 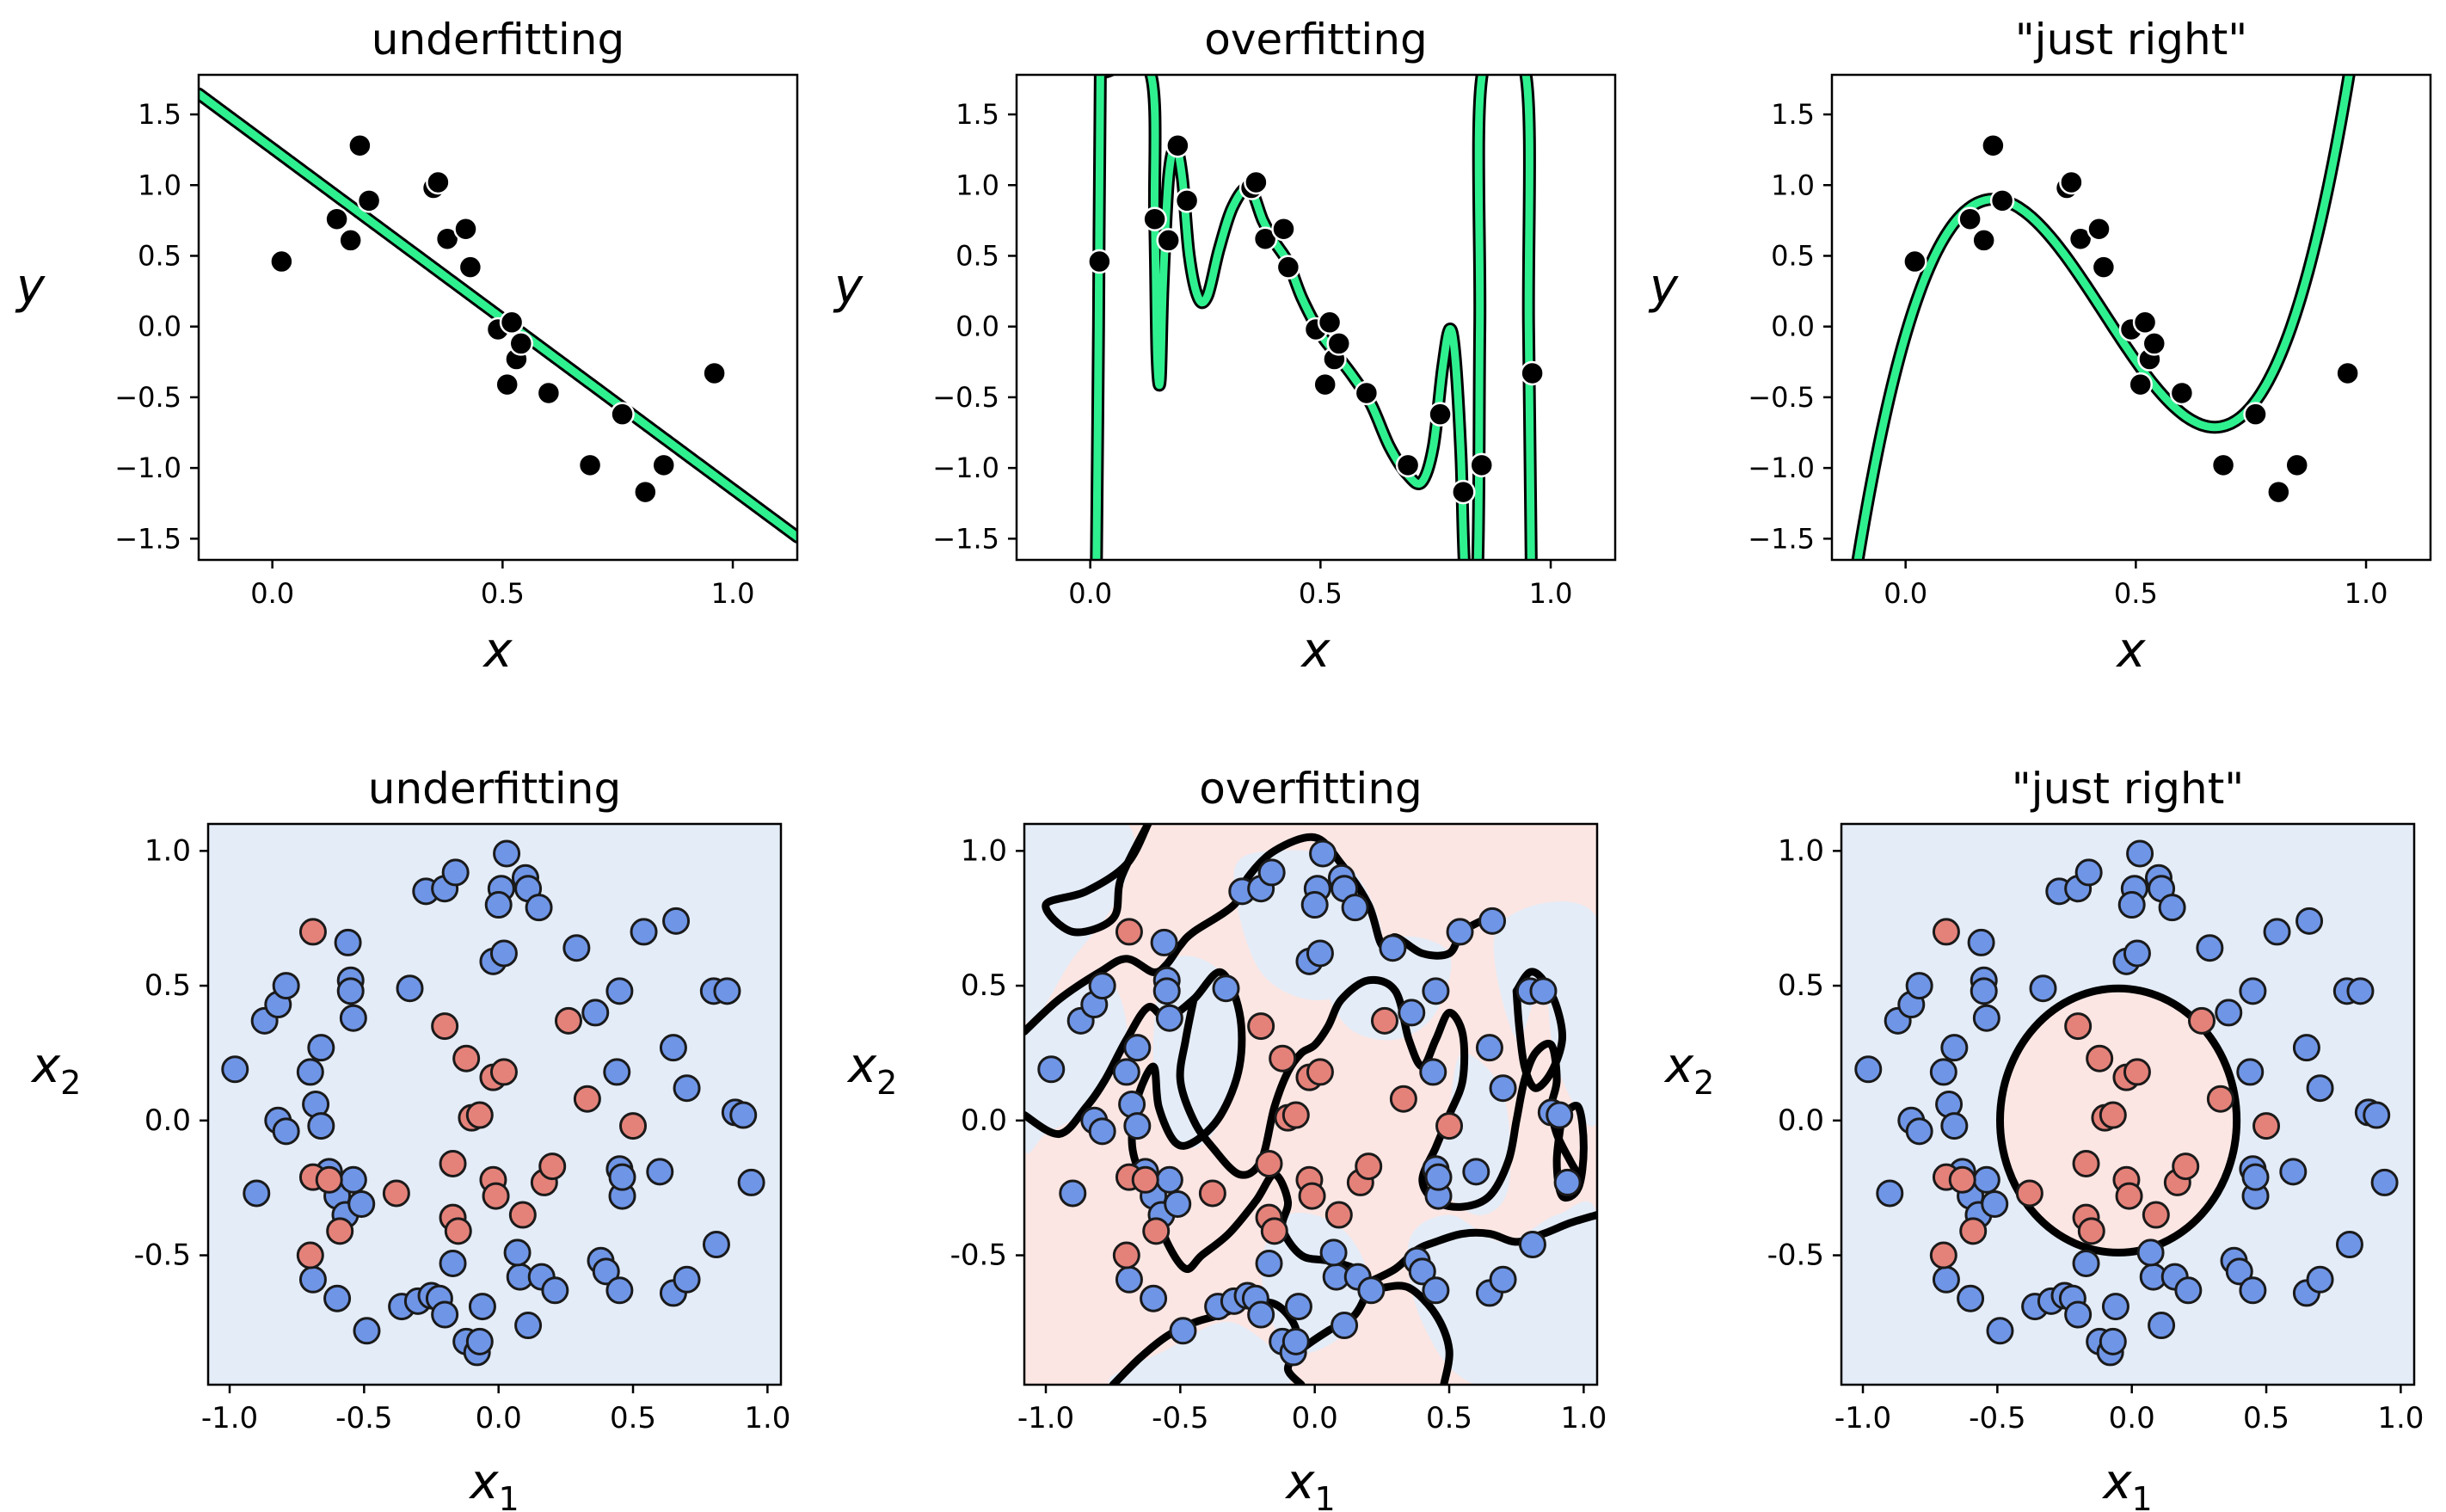 What do you see at coordinates (494, 789) in the screenshot?
I see `chart-title: underfitting` at bounding box center [494, 789].